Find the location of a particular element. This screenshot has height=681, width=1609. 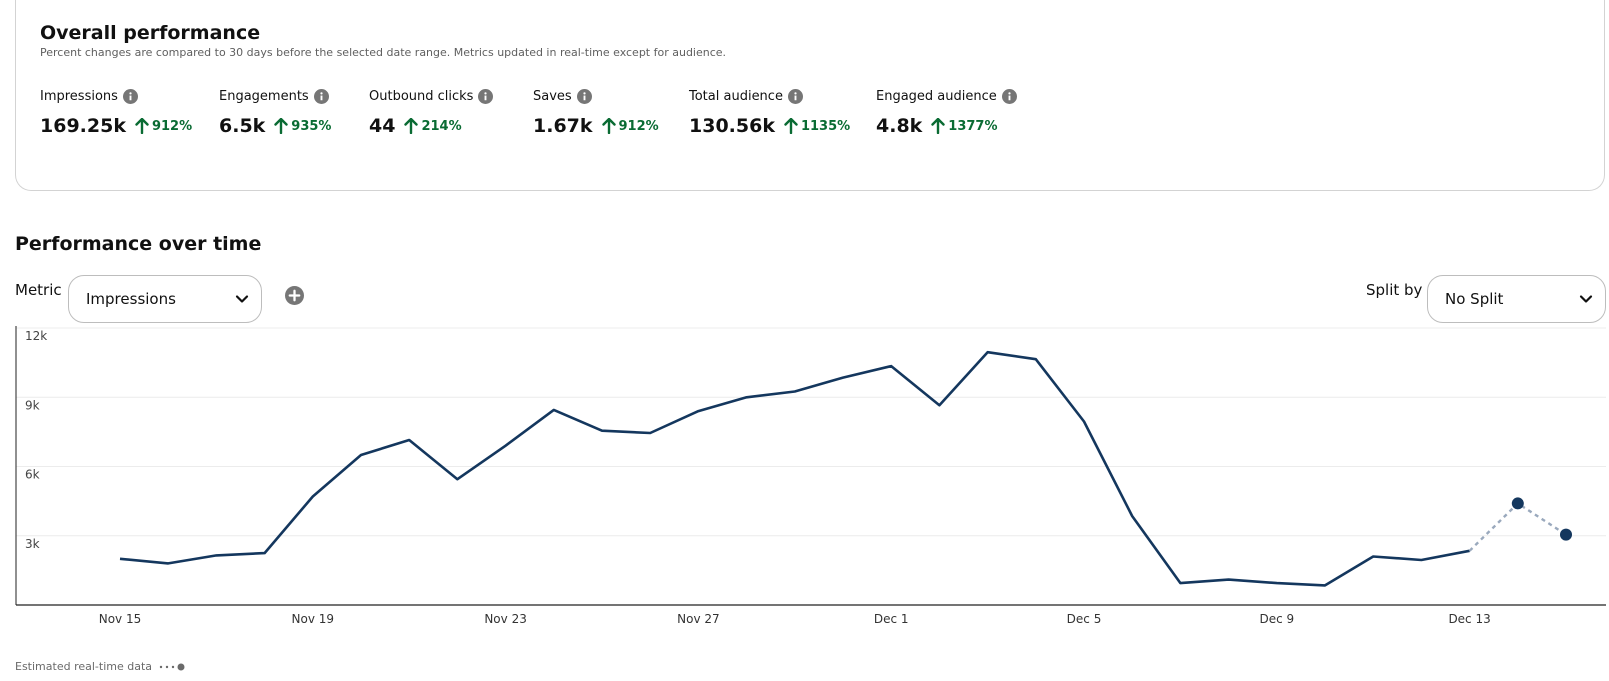

estimated-series-line is located at coordinates (1517, 526).